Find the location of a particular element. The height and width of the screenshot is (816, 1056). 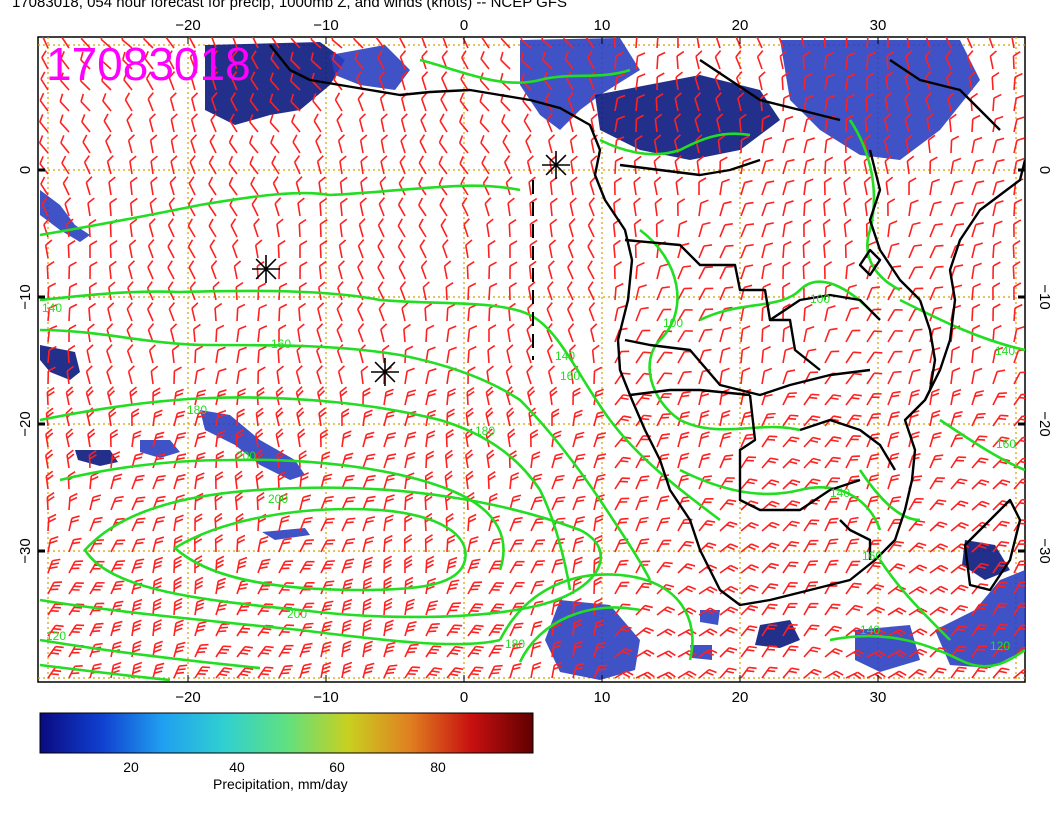

contour-label: 180 is located at coordinates (515, 644).